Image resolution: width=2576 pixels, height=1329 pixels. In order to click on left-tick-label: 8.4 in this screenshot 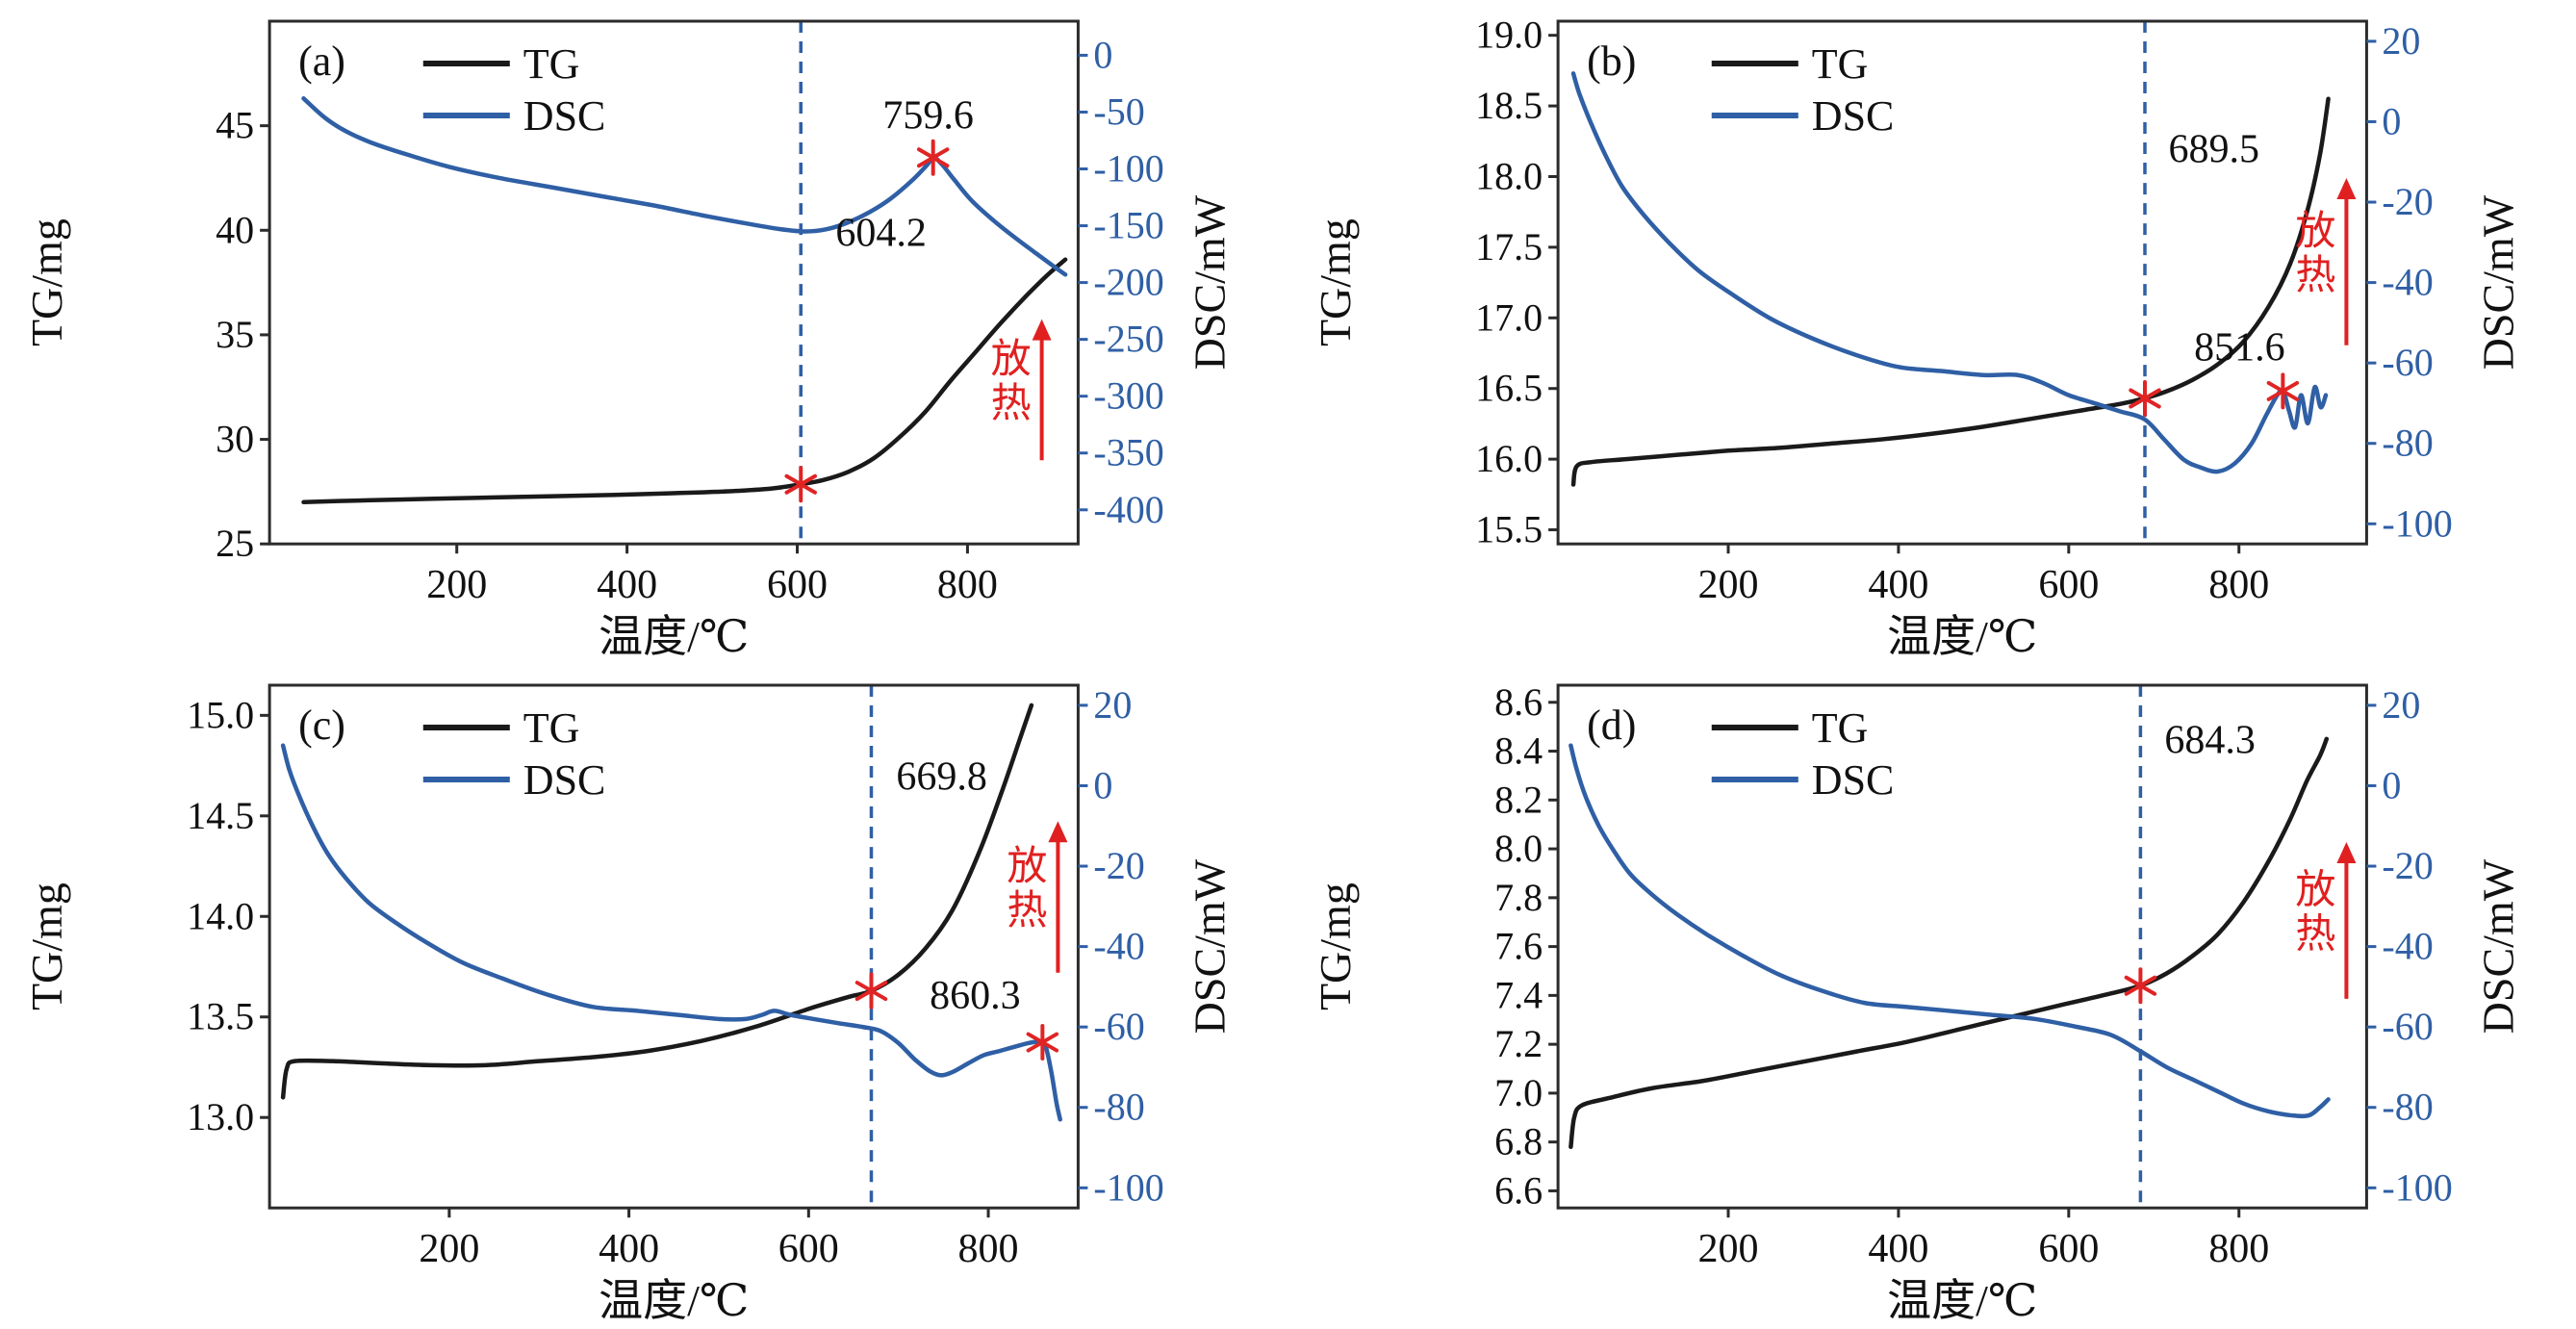, I will do `click(1518, 751)`.